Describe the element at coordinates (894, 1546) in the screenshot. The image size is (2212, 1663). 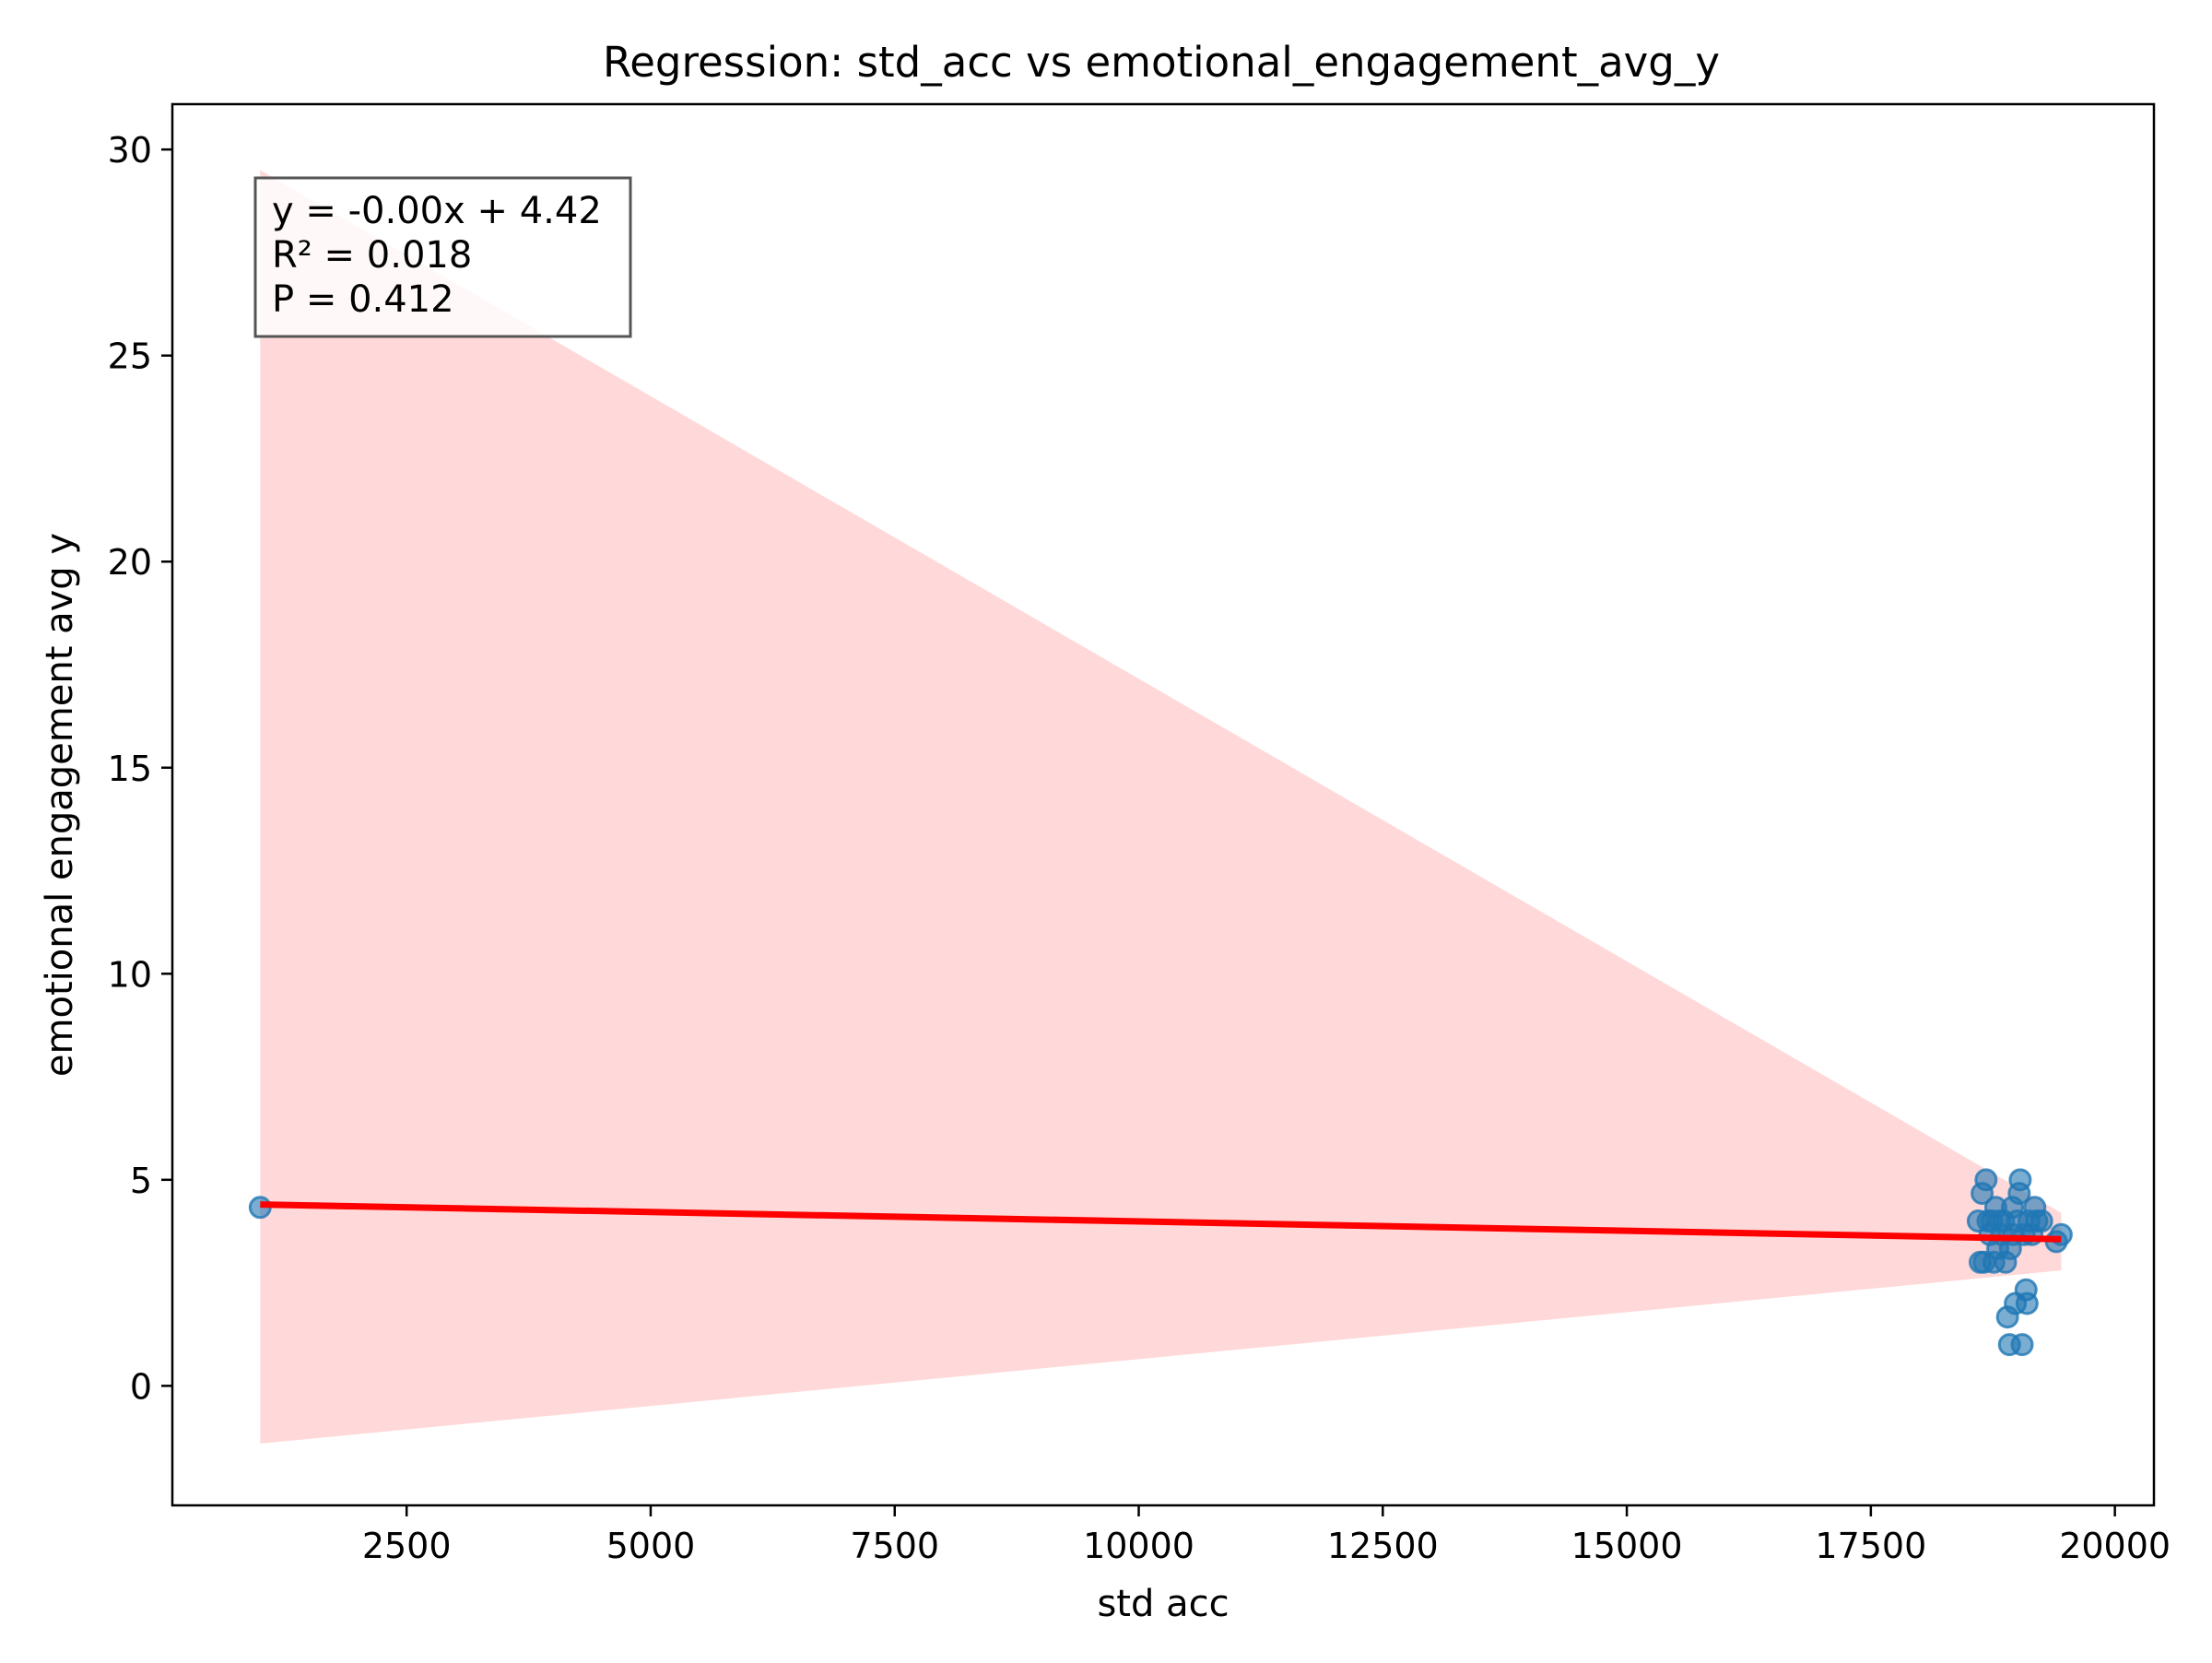
I see `x-tick-label: 7500` at that location.